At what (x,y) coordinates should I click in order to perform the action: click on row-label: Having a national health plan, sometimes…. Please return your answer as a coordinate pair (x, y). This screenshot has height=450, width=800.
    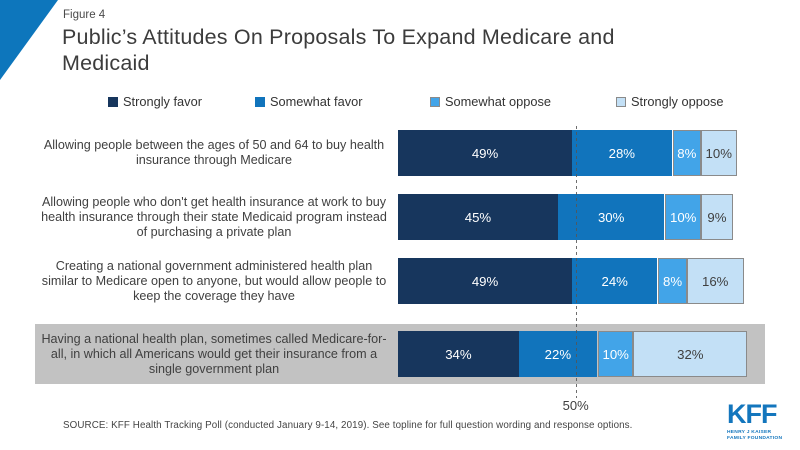
    Looking at the image, I should click on (214, 353).